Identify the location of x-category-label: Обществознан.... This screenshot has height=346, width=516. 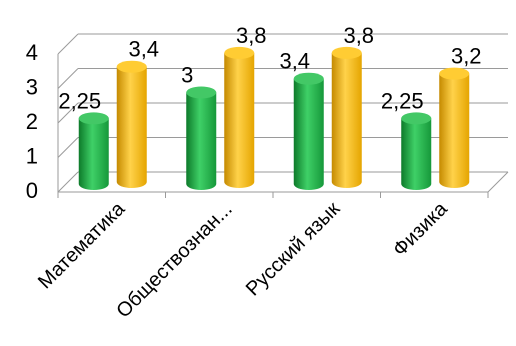
(174, 260).